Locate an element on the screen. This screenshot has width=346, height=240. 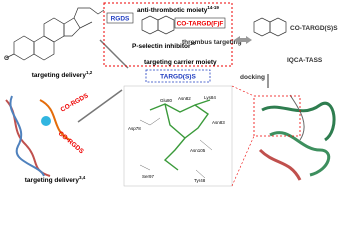
rgds: RGDS is located at coordinates (120, 19).